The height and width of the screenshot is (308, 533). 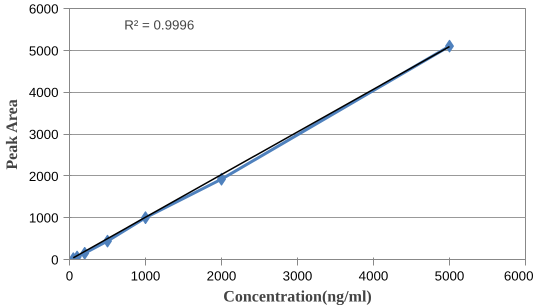 What do you see at coordinates (12, 134) in the screenshot?
I see `y-axis-title: Peak Area` at bounding box center [12, 134].